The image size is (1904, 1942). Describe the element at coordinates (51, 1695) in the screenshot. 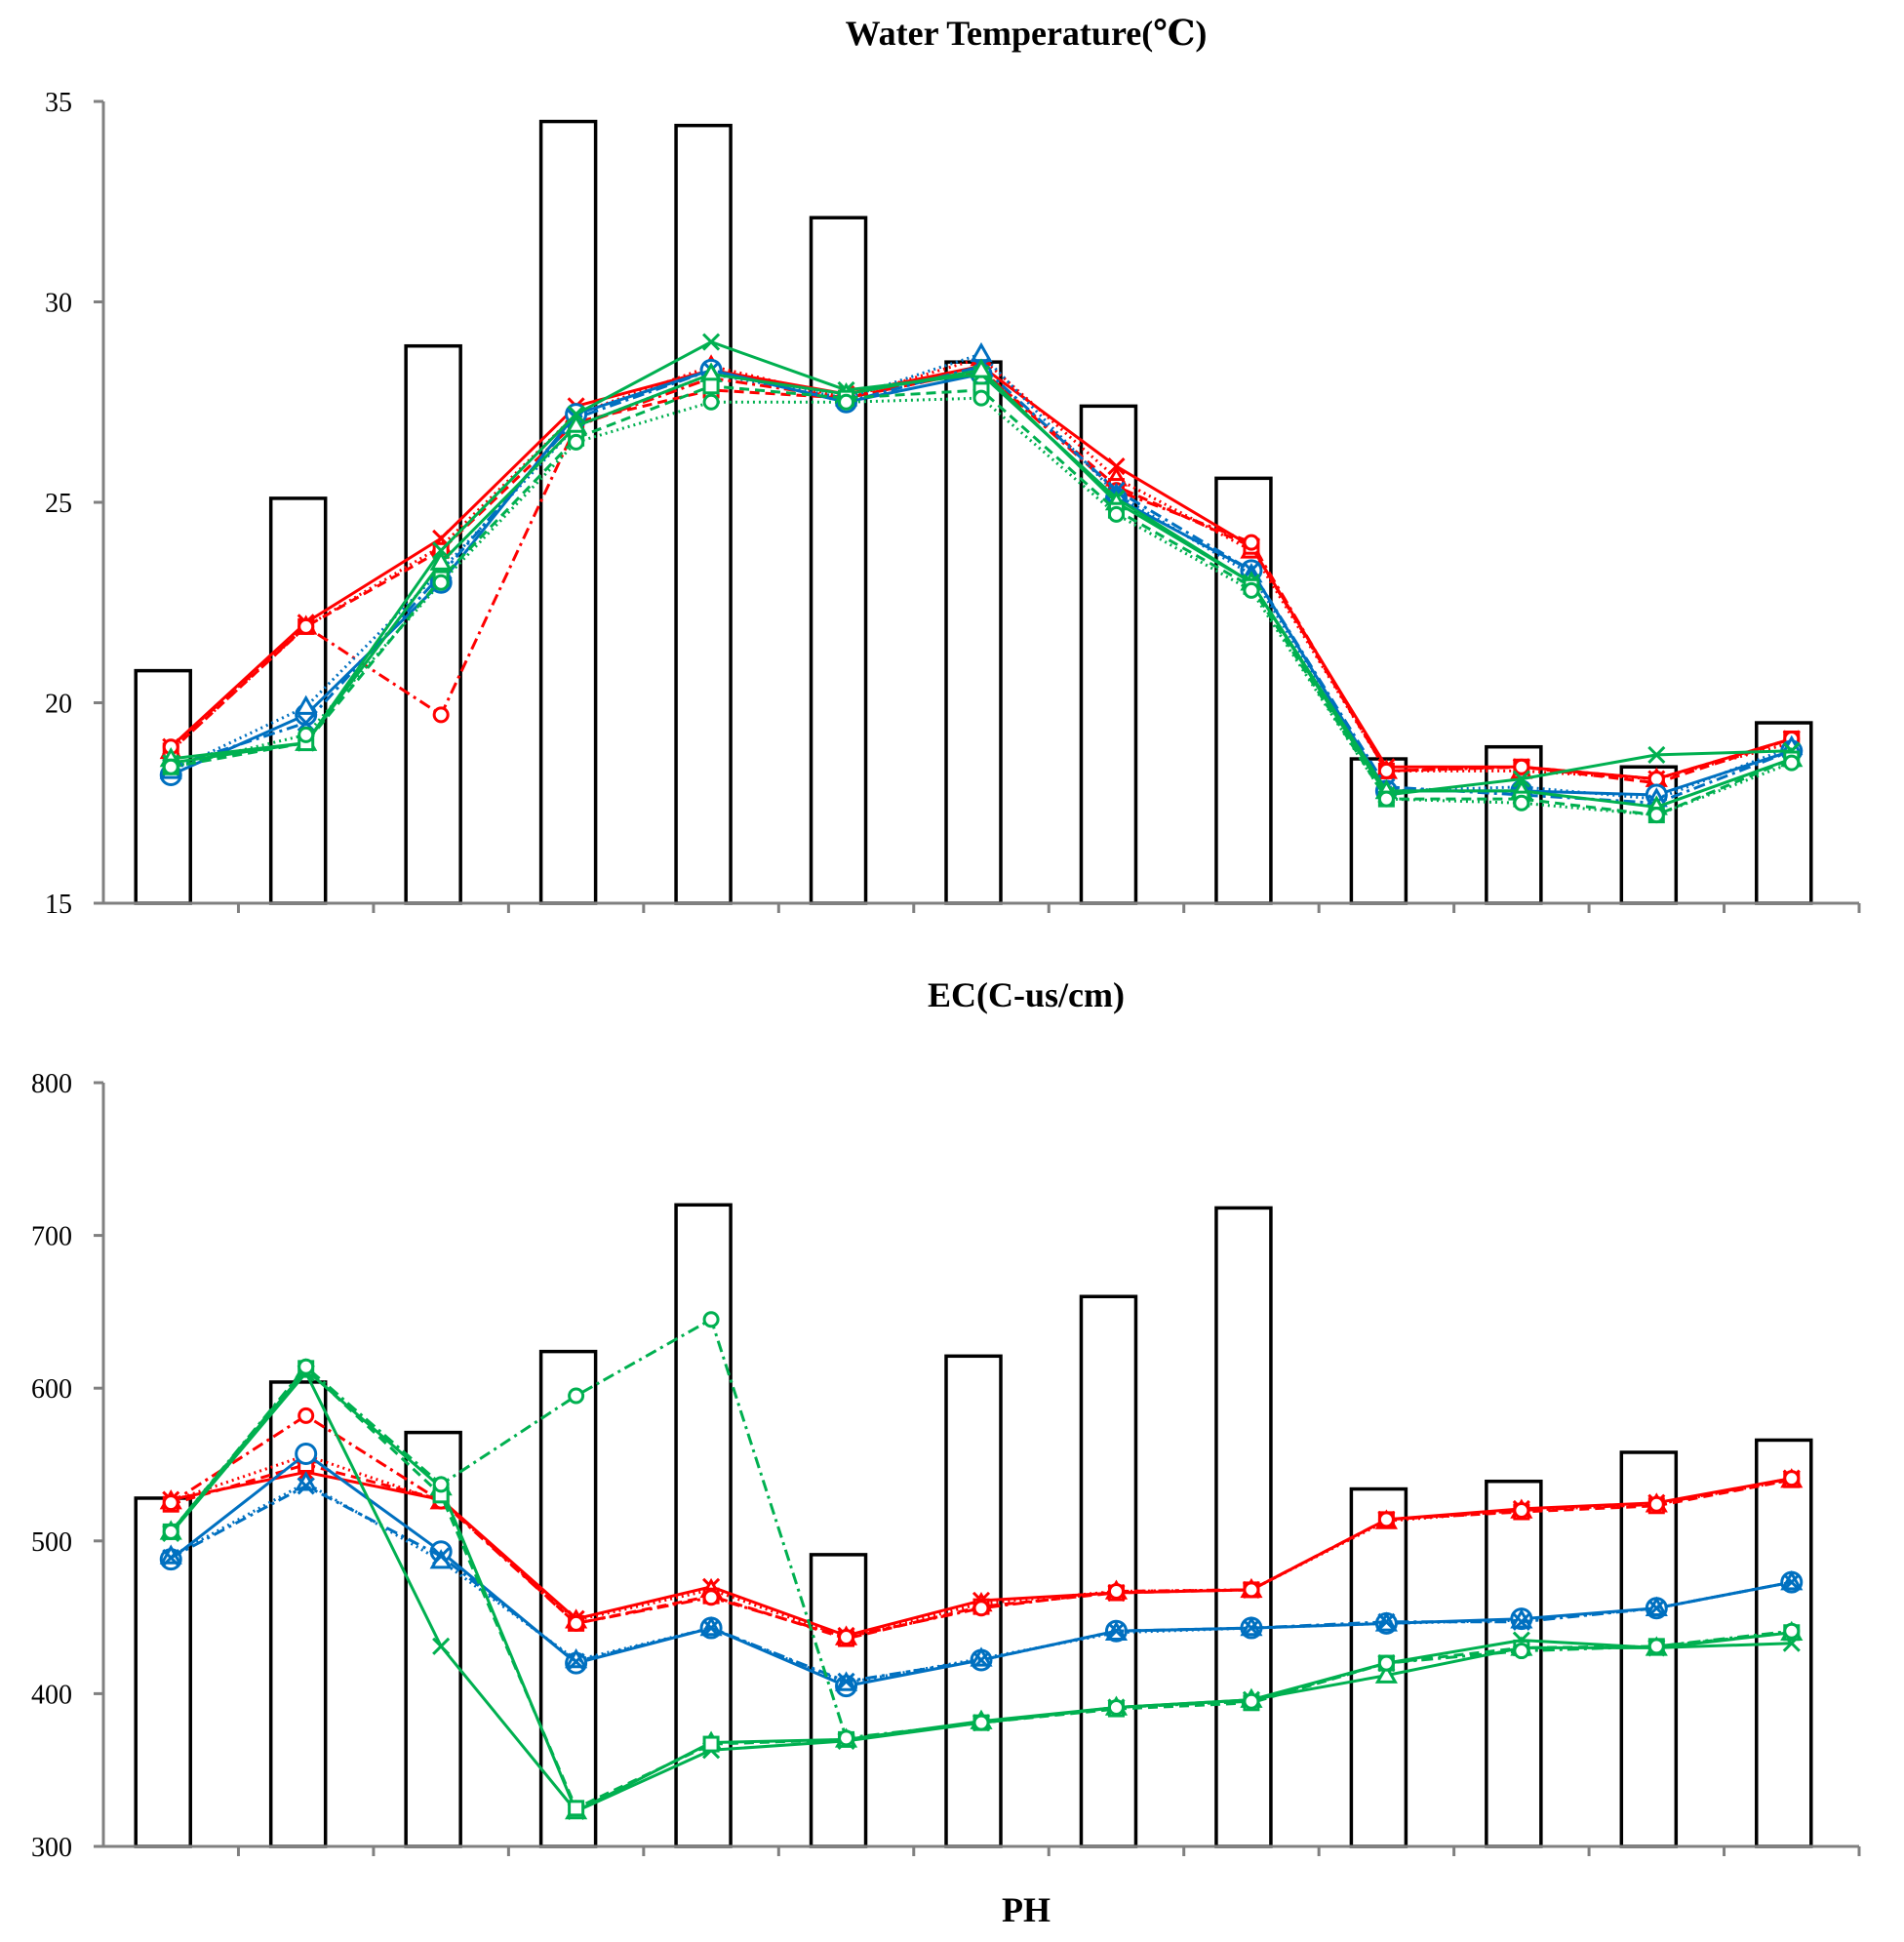

I see `y-tick-label: 400` at that location.